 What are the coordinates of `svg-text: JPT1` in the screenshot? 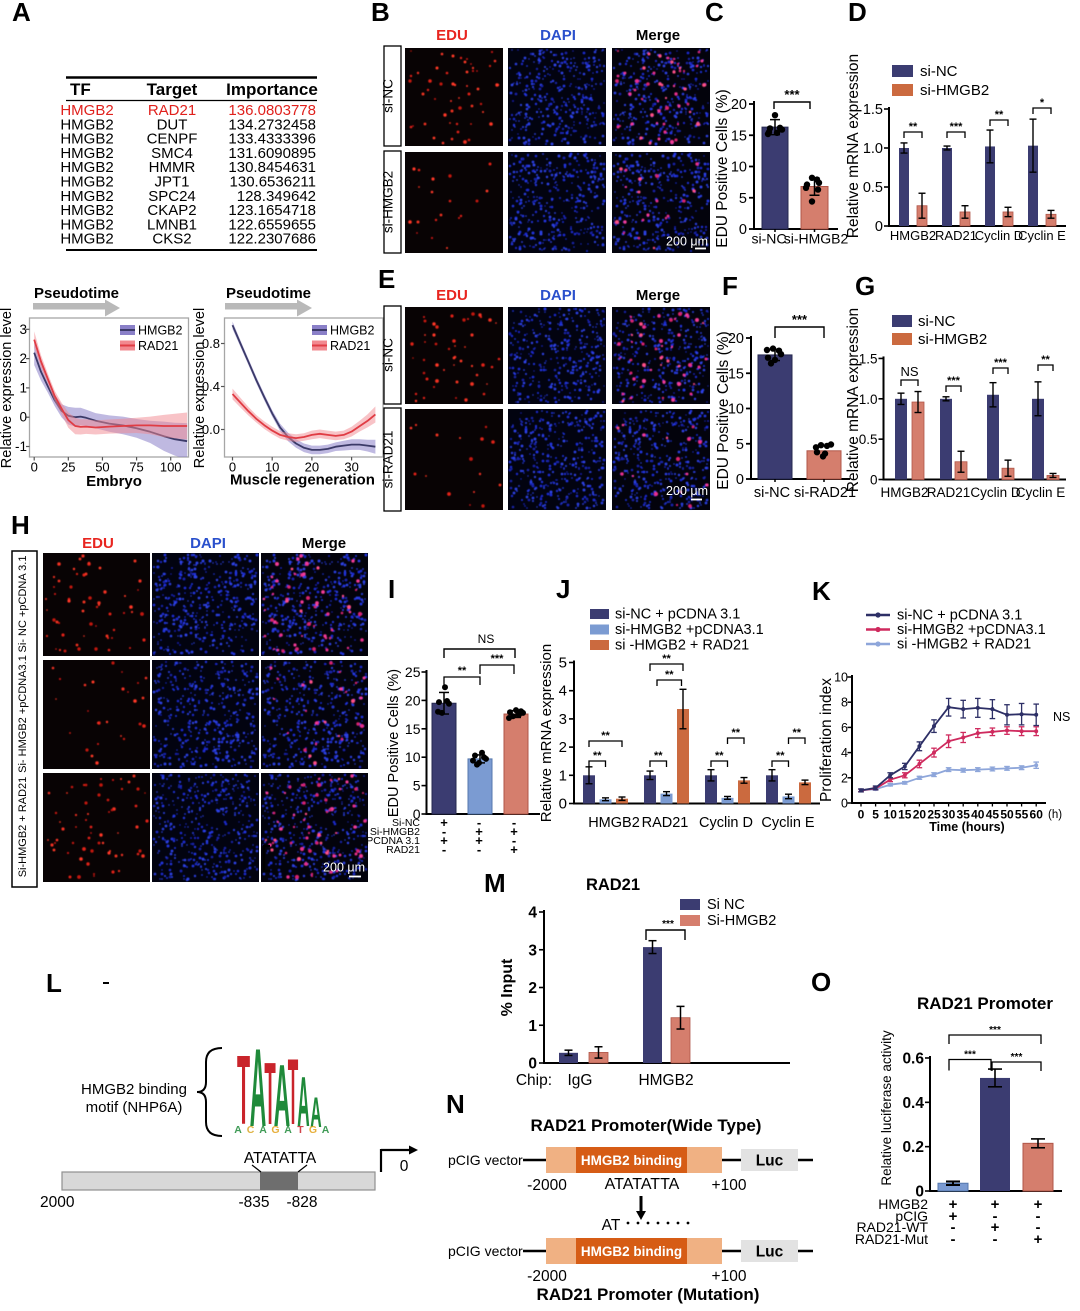 It's located at (171, 182).